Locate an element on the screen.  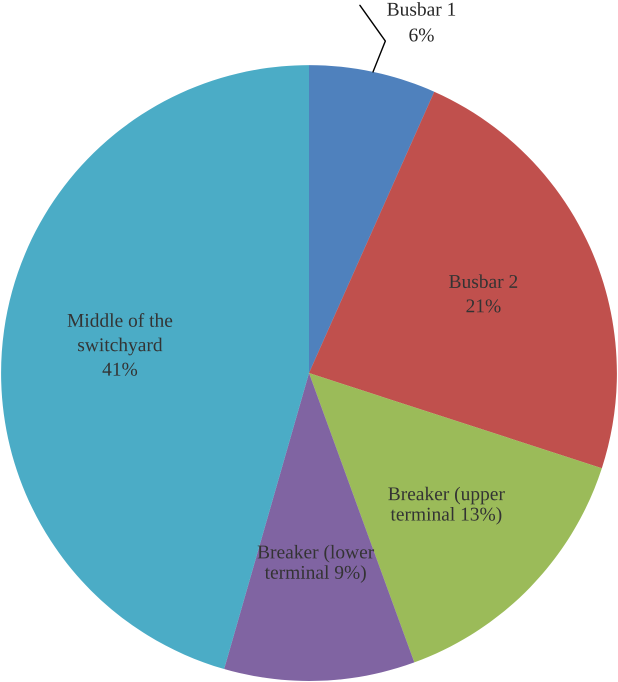
pie-slice is located at coordinates (371, 219).